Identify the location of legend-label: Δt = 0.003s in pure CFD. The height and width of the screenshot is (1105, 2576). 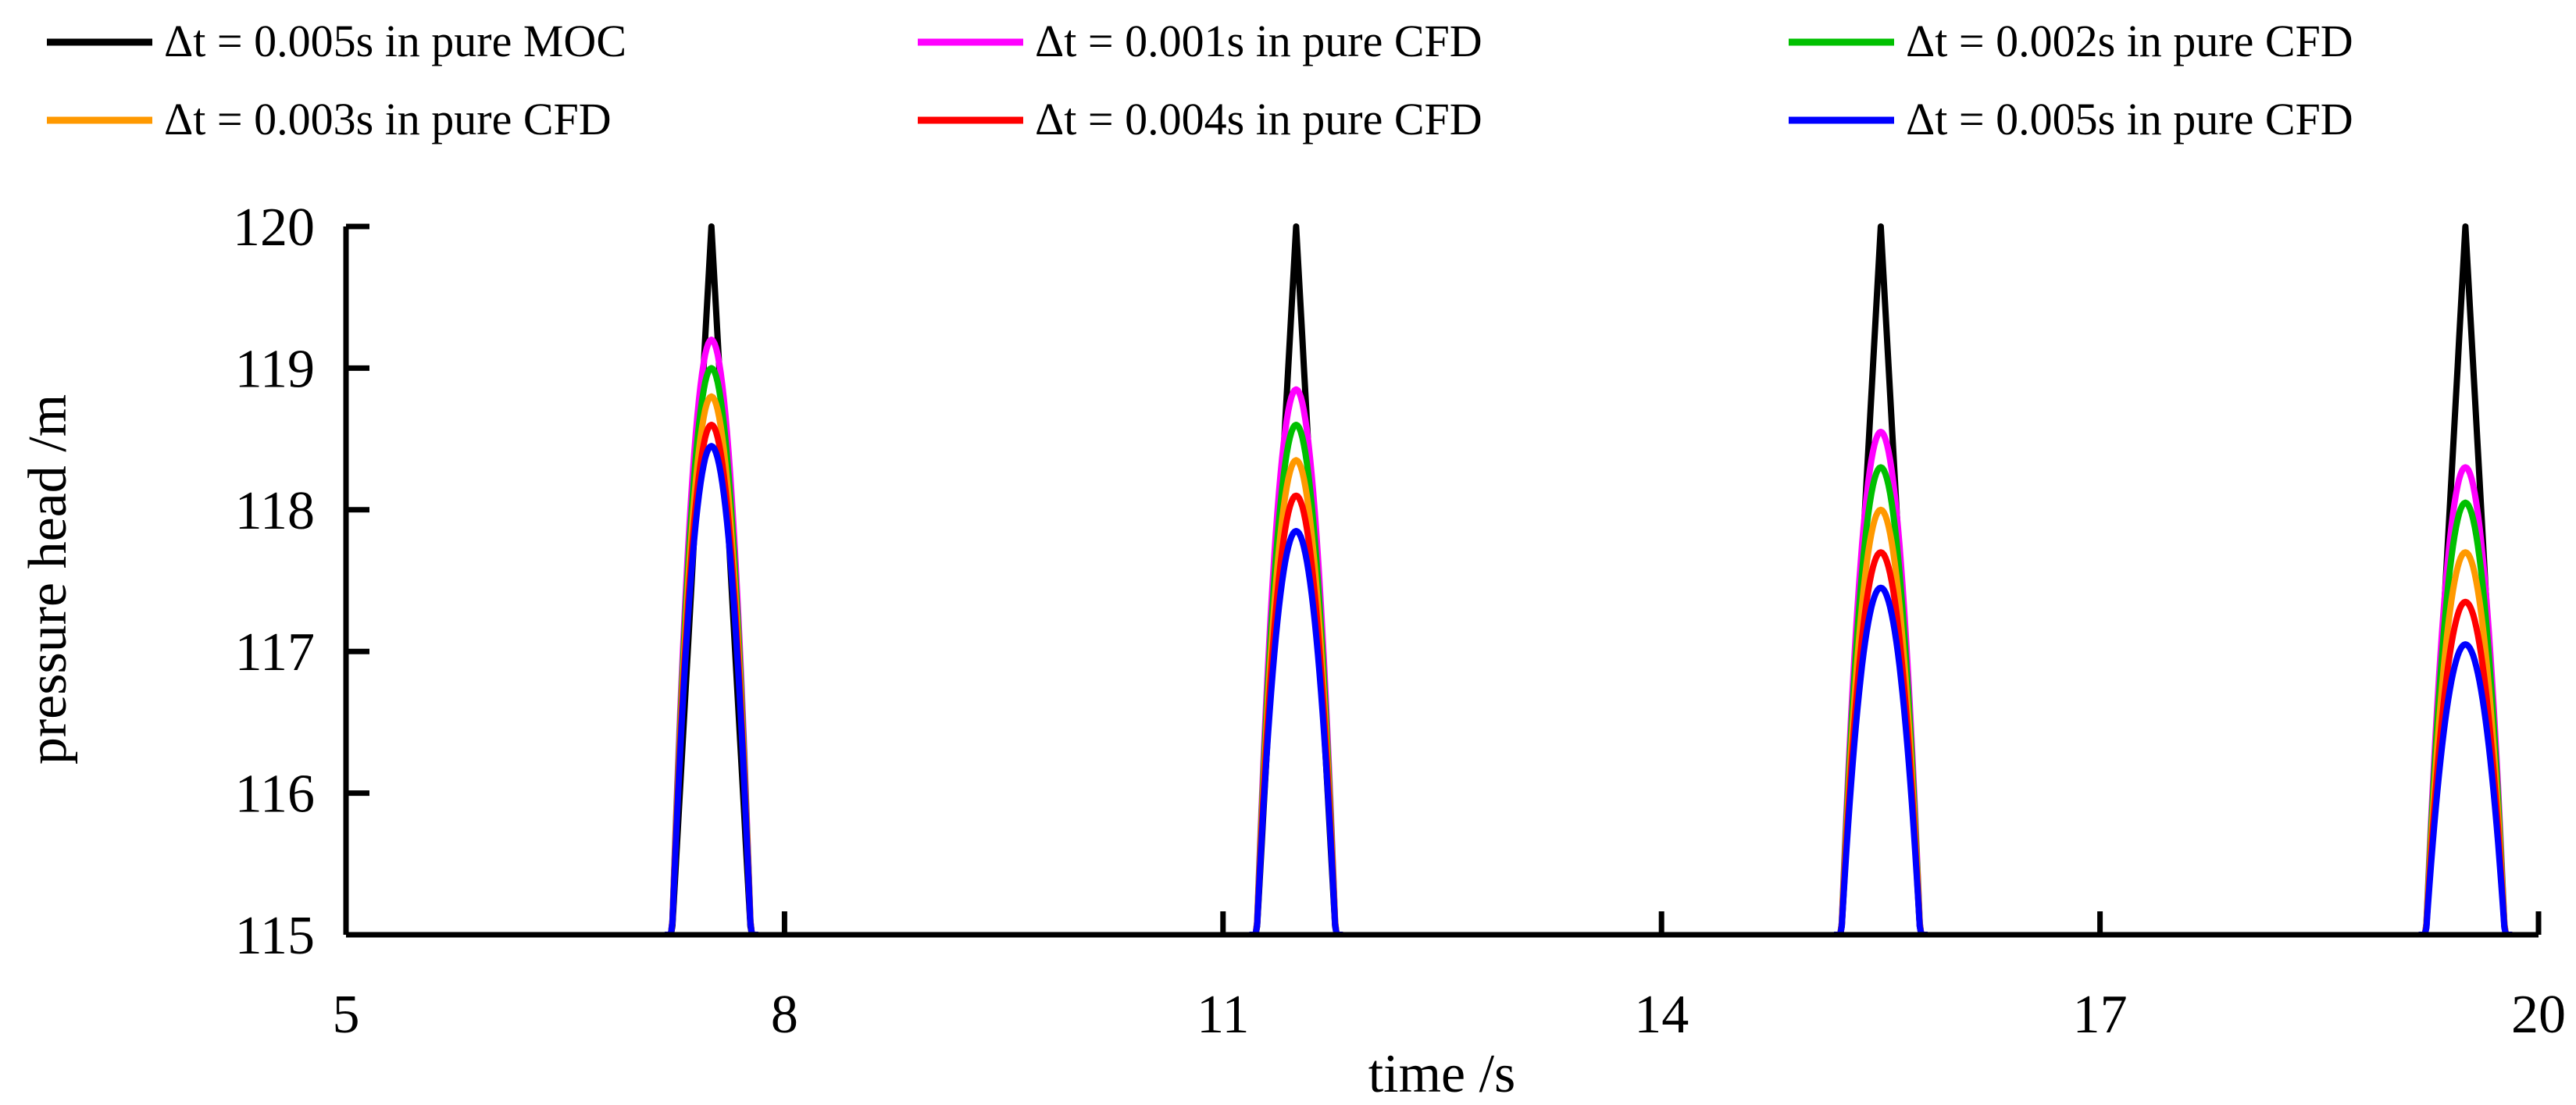
(388, 119).